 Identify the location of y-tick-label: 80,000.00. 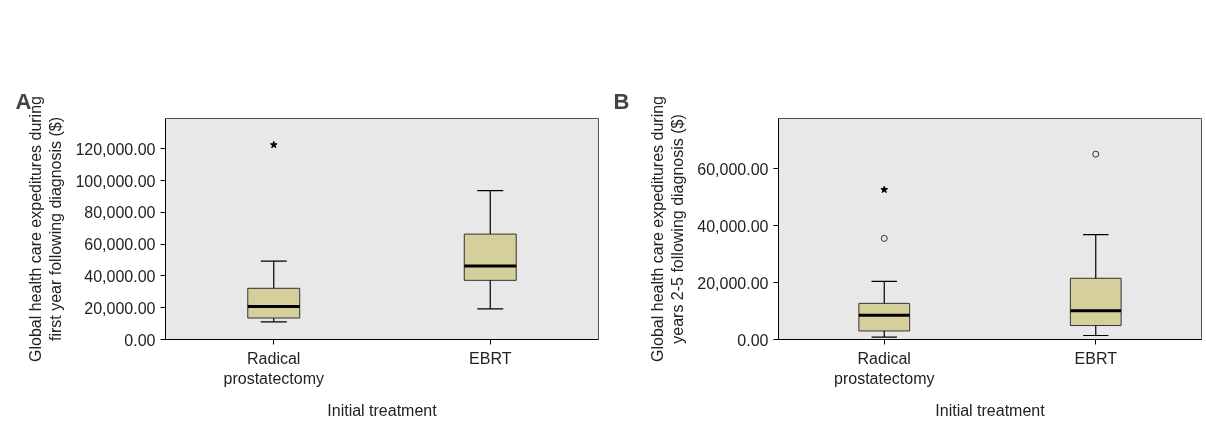
(120, 213).